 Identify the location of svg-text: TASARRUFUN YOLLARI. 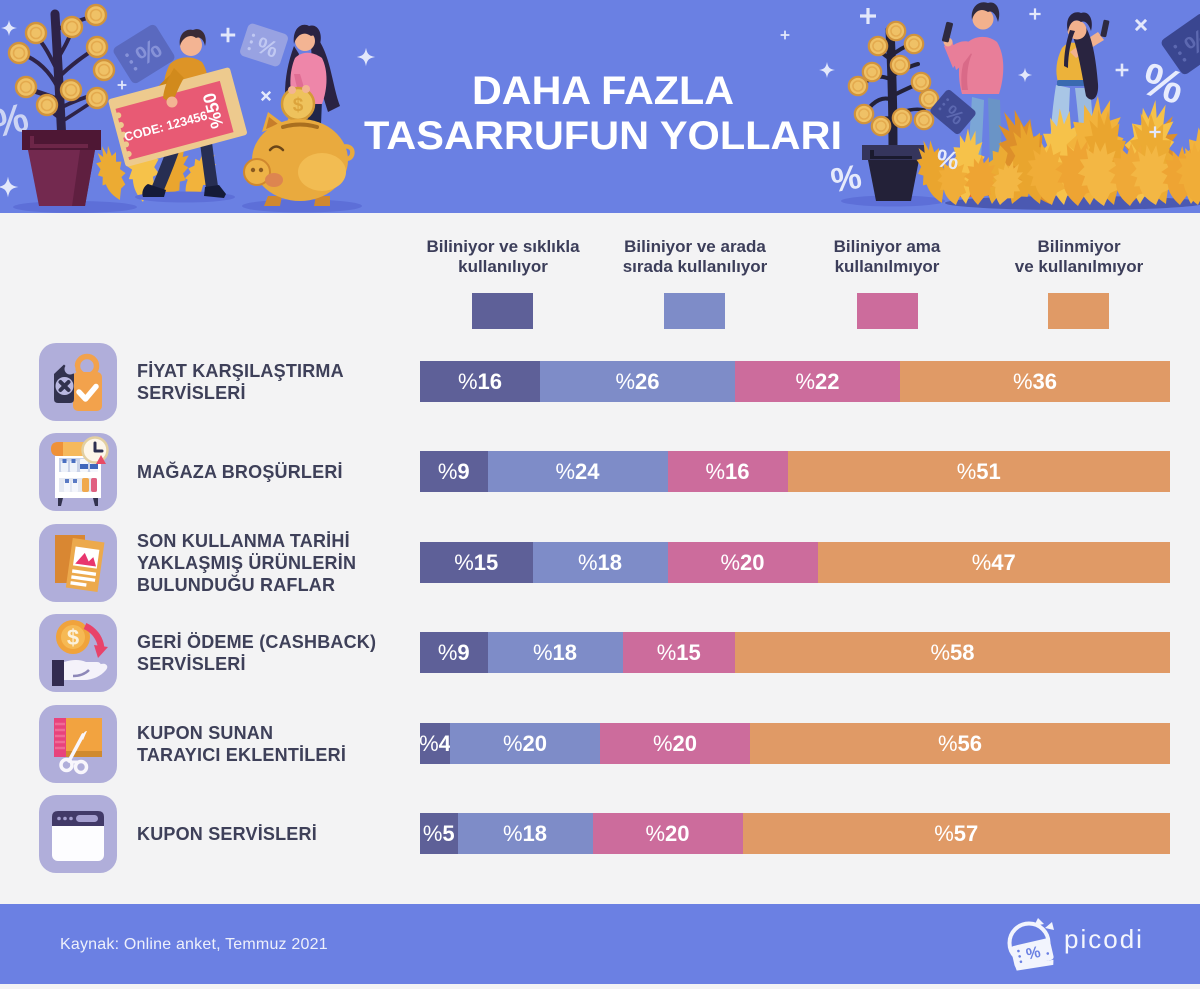
(603, 136).